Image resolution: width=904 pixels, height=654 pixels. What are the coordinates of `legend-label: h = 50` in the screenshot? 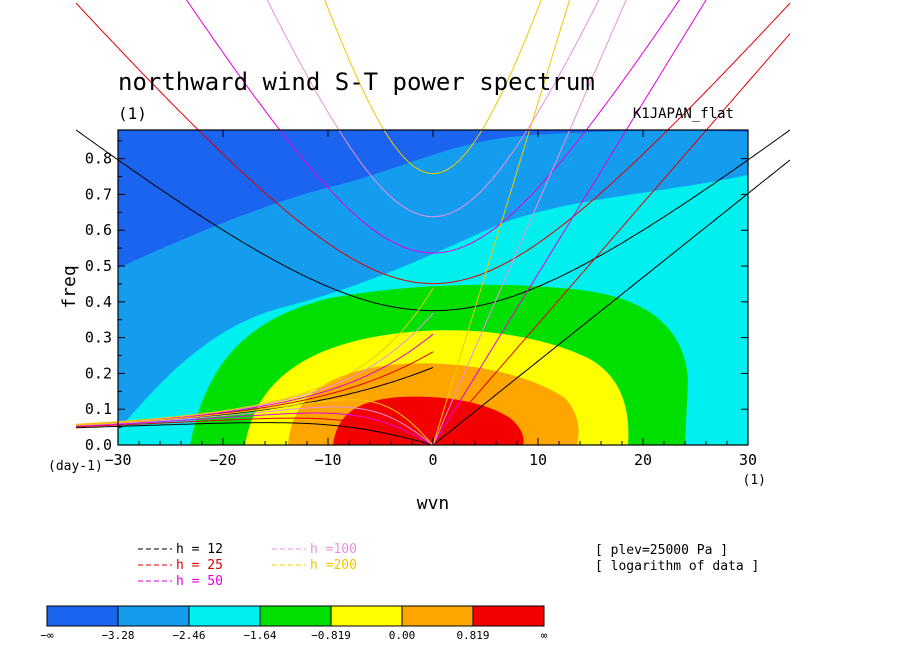 It's located at (199, 581).